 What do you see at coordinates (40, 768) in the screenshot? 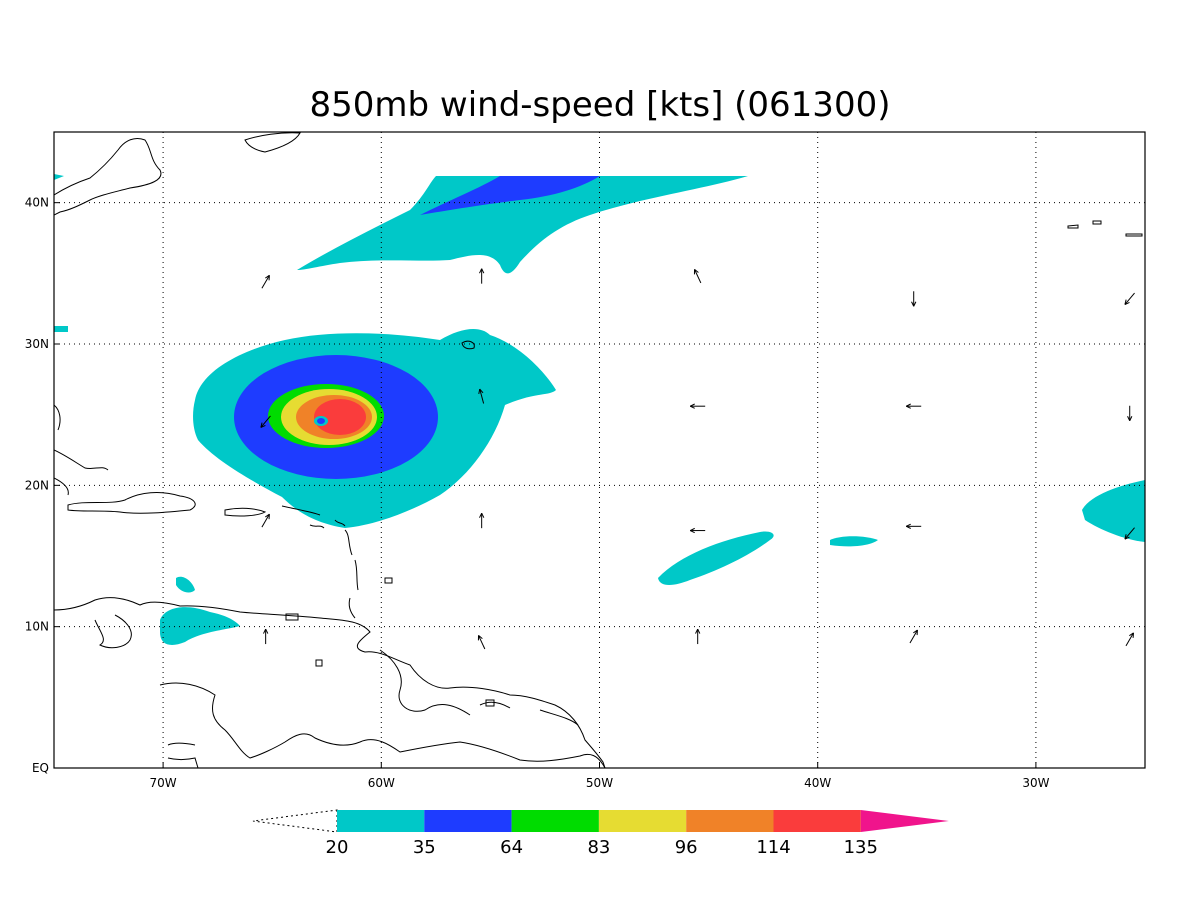
I see `y-tick-label-0: EQ` at bounding box center [40, 768].